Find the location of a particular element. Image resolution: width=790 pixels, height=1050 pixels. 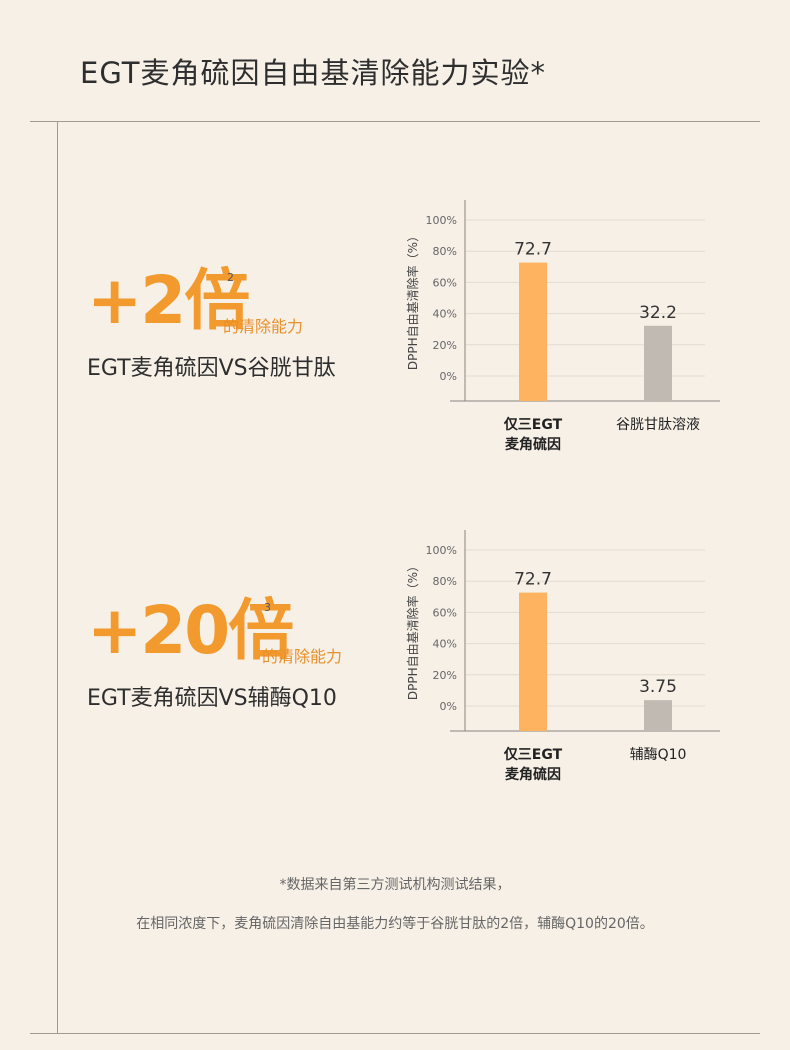

multiplier-headline: +20倍 is located at coordinates (190, 630).